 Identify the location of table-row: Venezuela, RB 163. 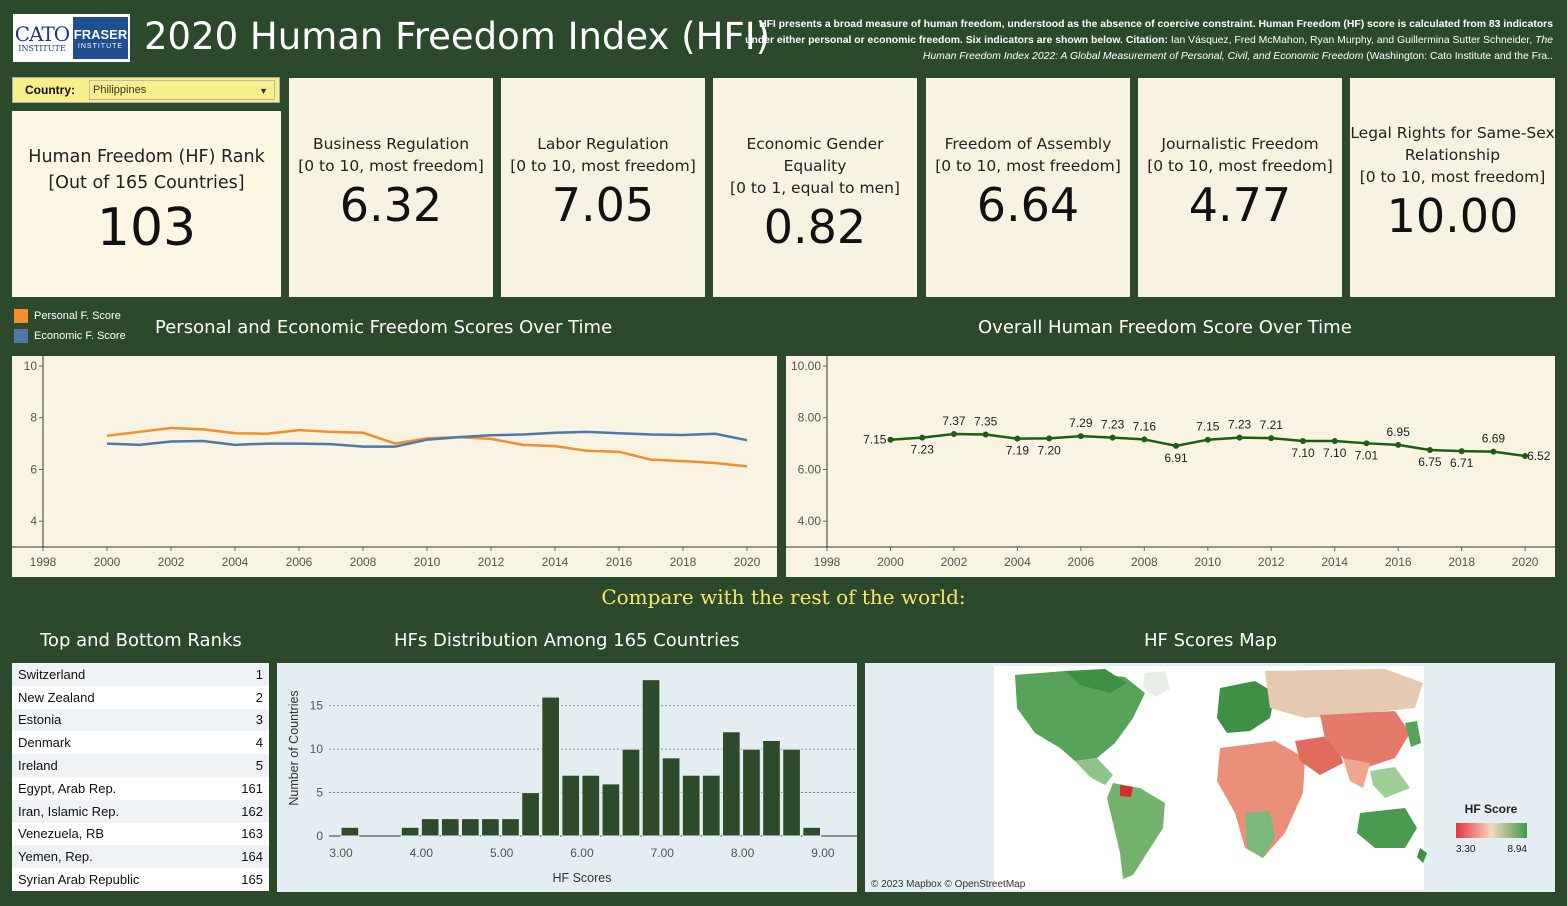
(140, 834).